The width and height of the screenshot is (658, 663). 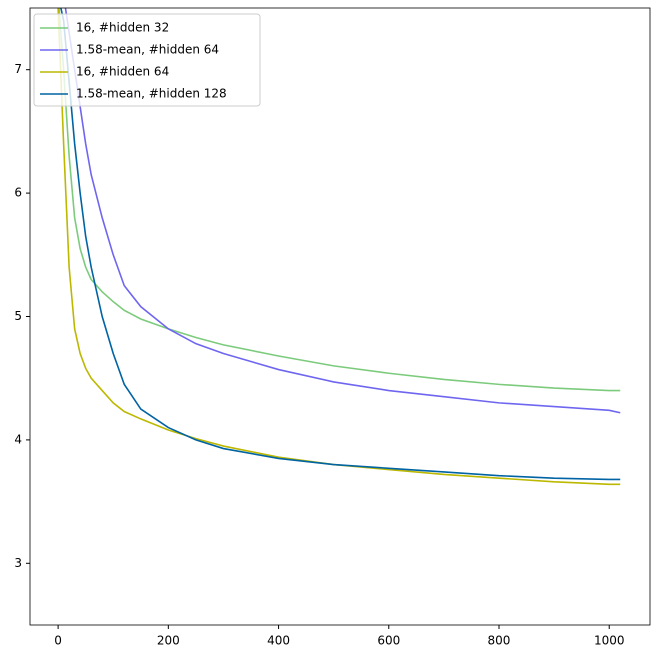 What do you see at coordinates (122, 28) in the screenshot?
I see `legend-label: 16, #hidden 32` at bounding box center [122, 28].